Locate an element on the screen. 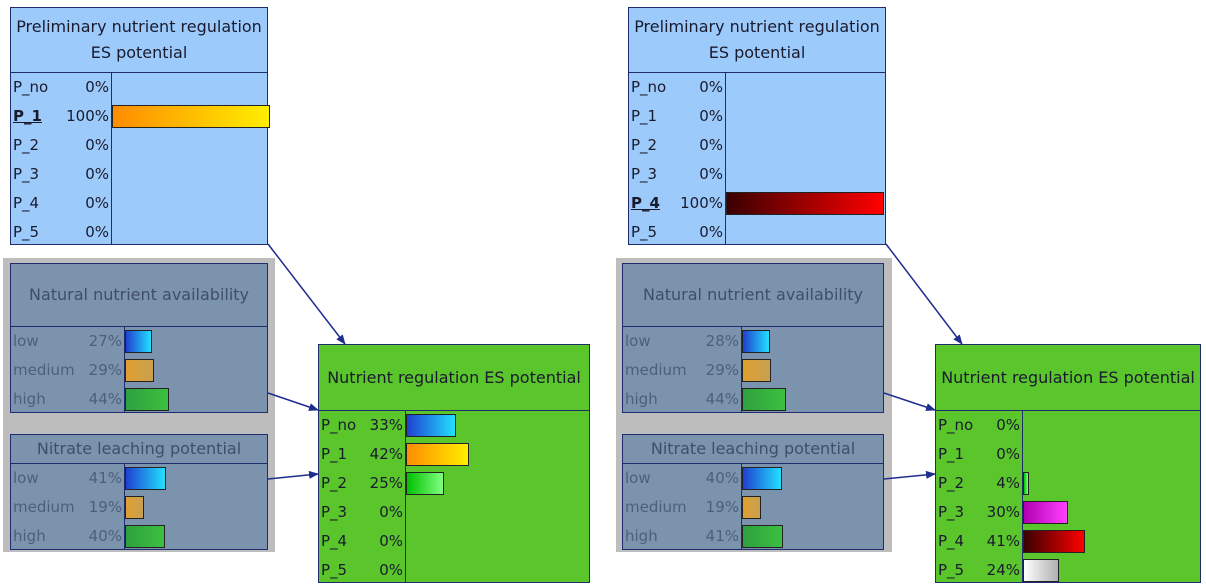  state-percent: 42% is located at coordinates (386, 454).